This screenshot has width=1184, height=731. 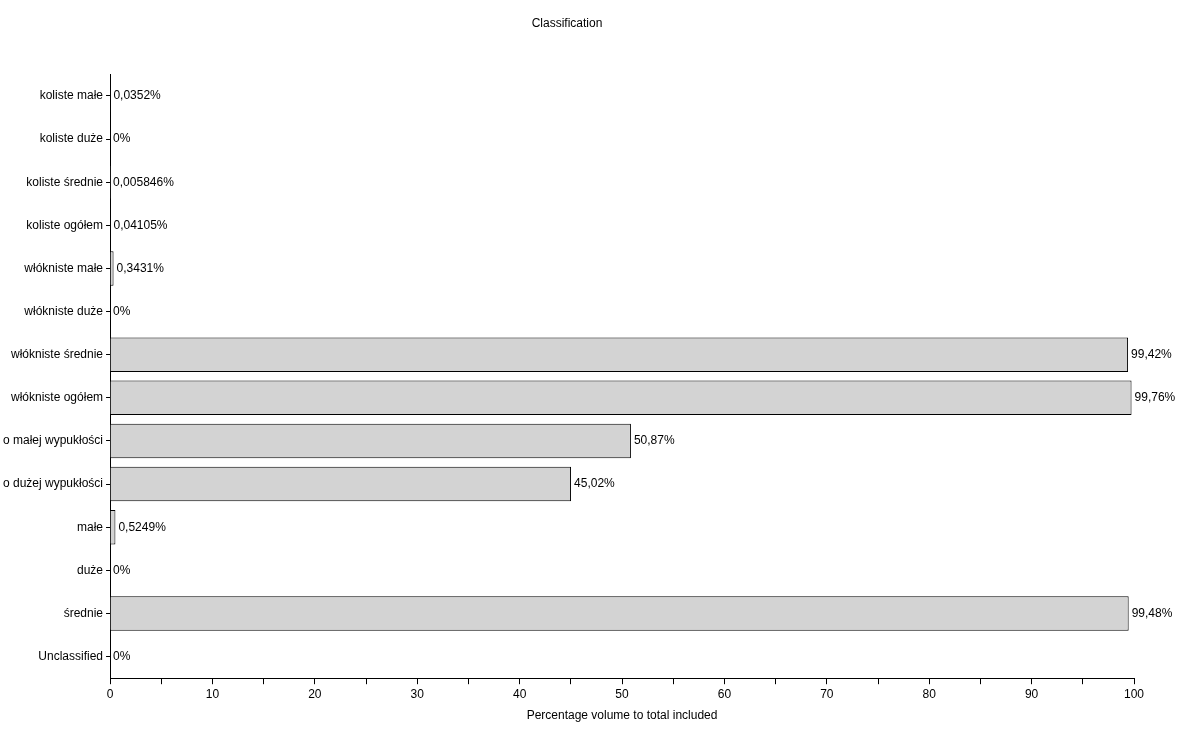 I want to click on y-tick-label: o małej wypukłości, so click(x=53, y=440).